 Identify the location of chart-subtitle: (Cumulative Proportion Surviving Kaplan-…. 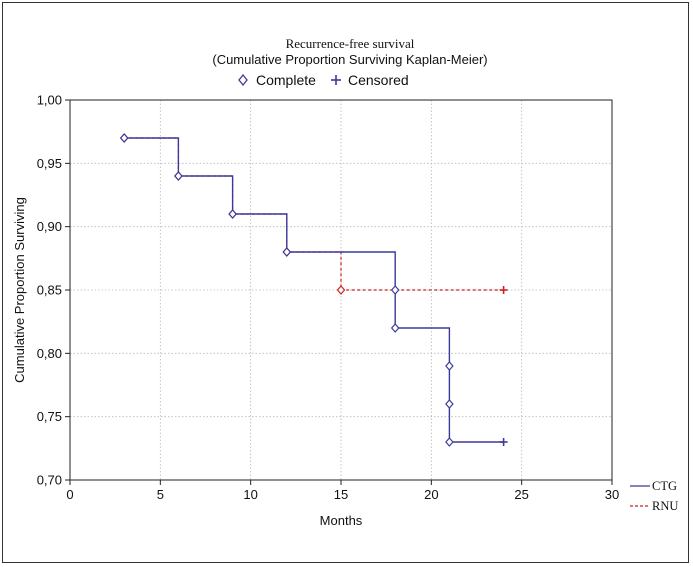
(349, 59).